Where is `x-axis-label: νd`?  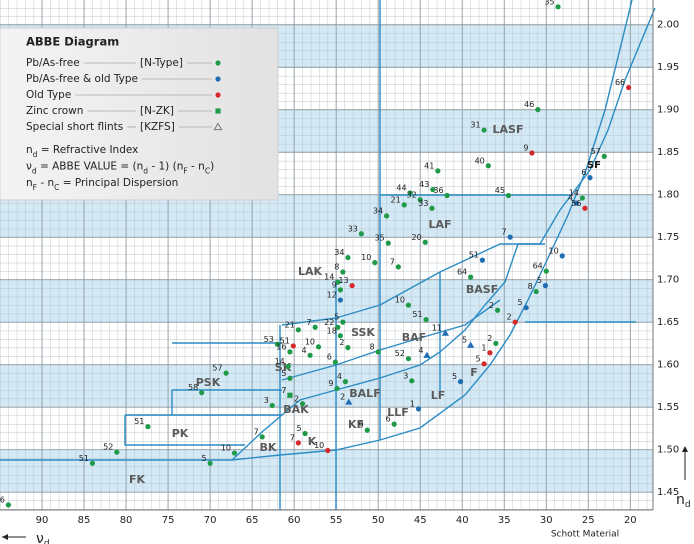 x-axis-label: νd is located at coordinates (43, 537).